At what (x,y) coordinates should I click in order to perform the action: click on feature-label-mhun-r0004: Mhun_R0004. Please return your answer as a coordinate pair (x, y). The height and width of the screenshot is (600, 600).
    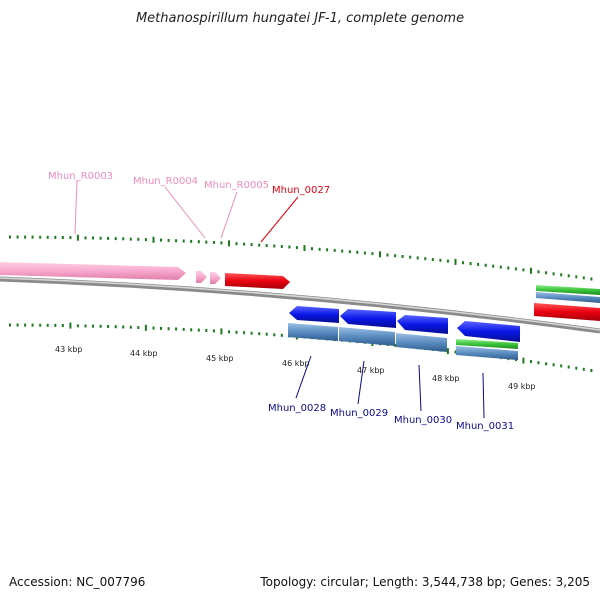
    Looking at the image, I should click on (165, 181).